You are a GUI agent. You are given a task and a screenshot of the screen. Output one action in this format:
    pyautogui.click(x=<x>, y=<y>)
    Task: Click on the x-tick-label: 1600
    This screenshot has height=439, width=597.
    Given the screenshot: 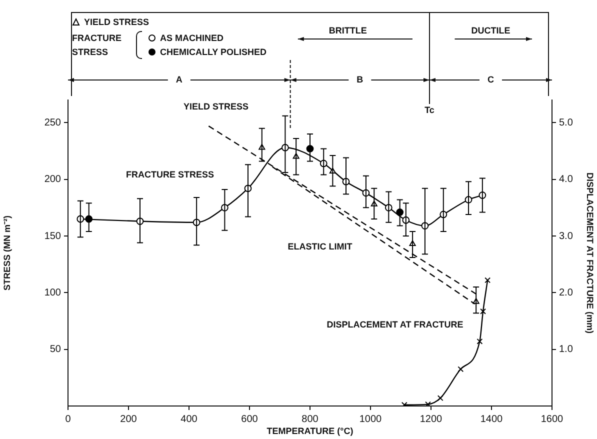 What is the action you would take?
    pyautogui.click(x=552, y=419)
    